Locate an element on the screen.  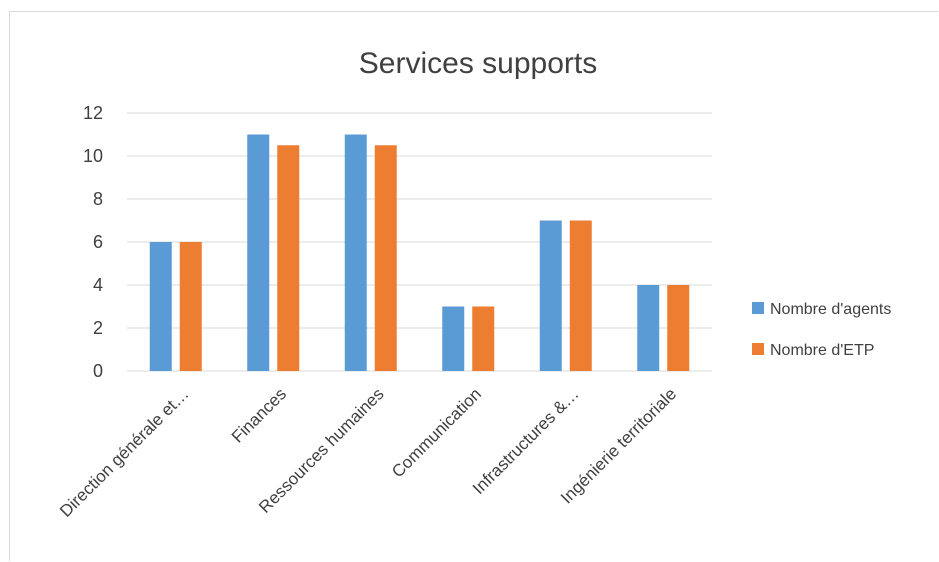
legend-label-etp: Nombre d'ETP is located at coordinates (822, 350).